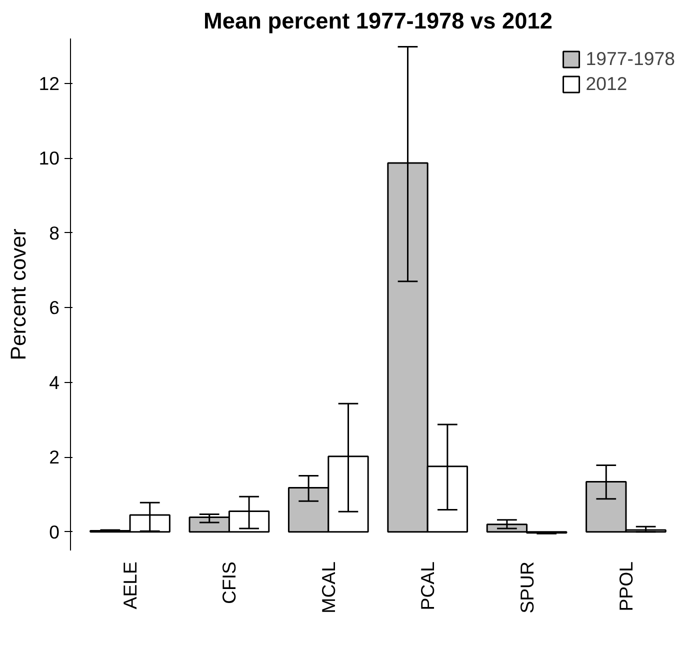 This screenshot has height=645, width=694. What do you see at coordinates (18, 294) in the screenshot?
I see `y-axis-title: Percent cover` at bounding box center [18, 294].